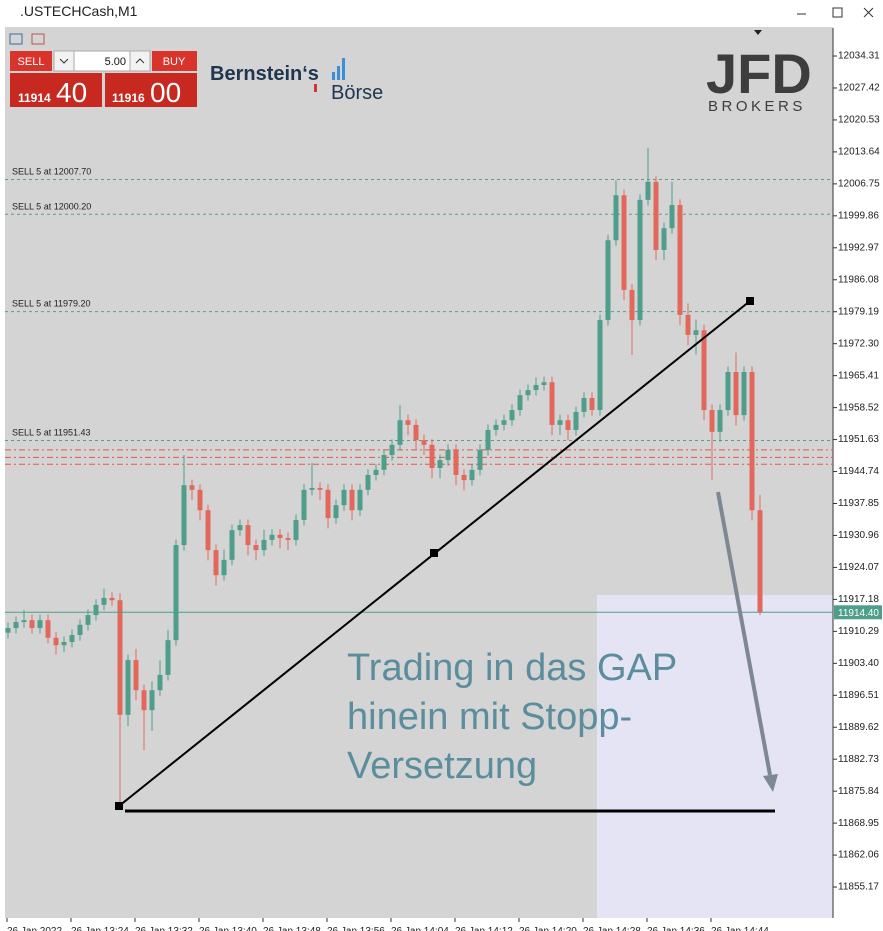  Describe the element at coordinates (858, 613) in the screenshot. I see `current-price-label: 11914.40` at that location.